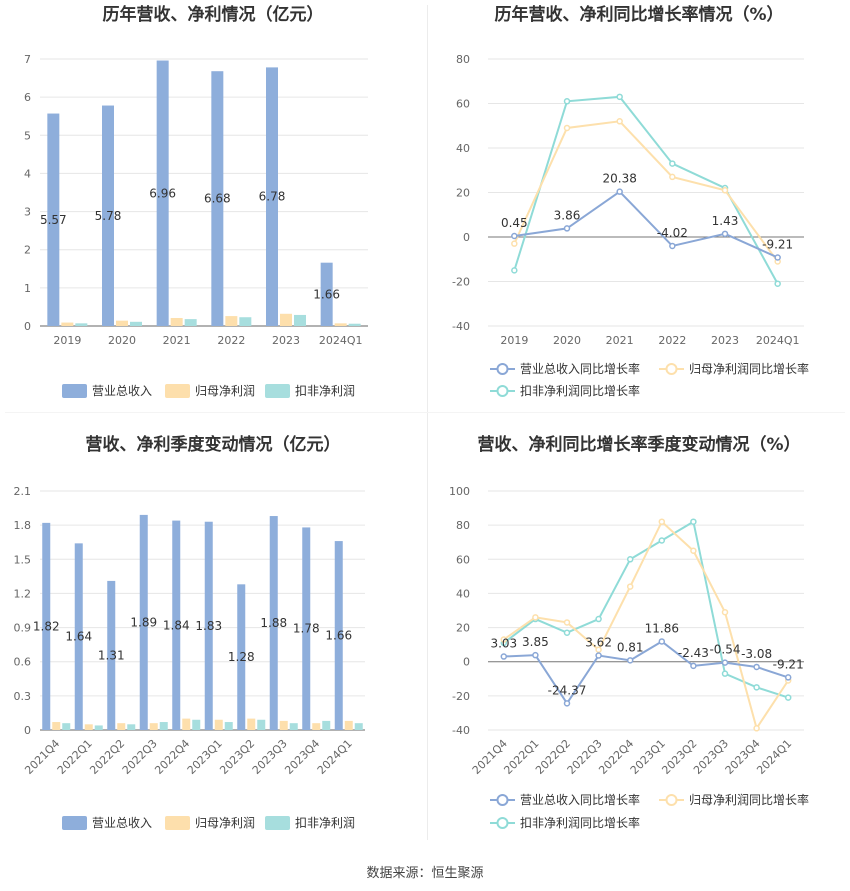  I want to click on x-tick-label: 2023, so click(725, 340).